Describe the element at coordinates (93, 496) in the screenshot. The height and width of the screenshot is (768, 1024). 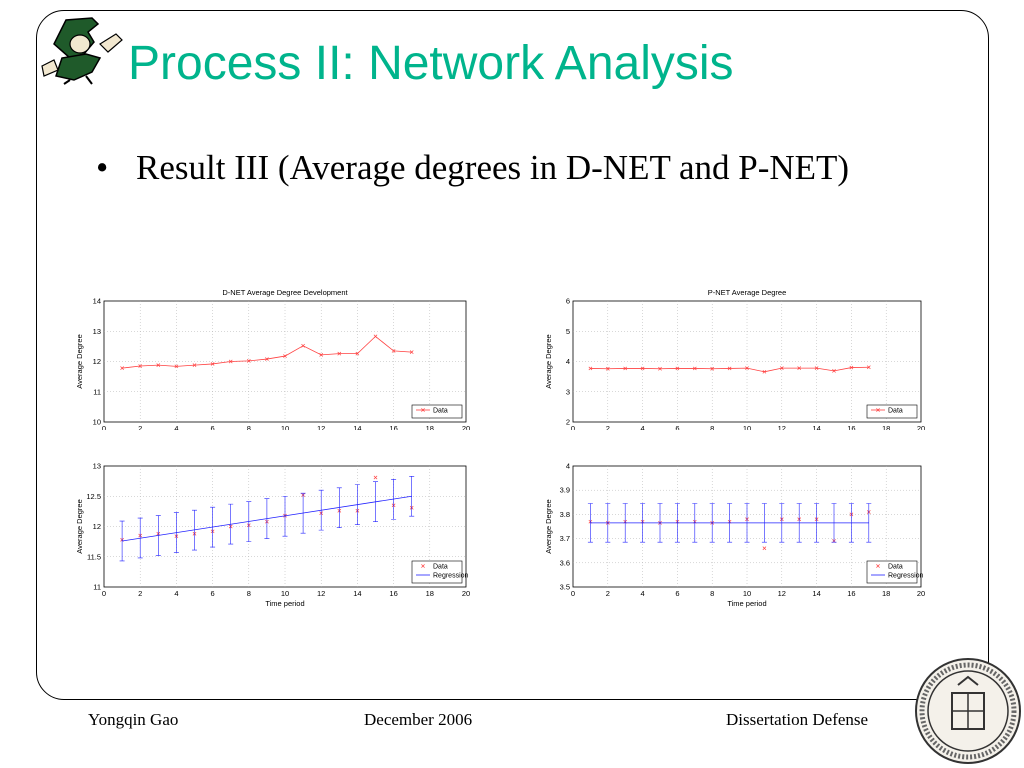
I see `y-tick-label: 12.5` at that location.